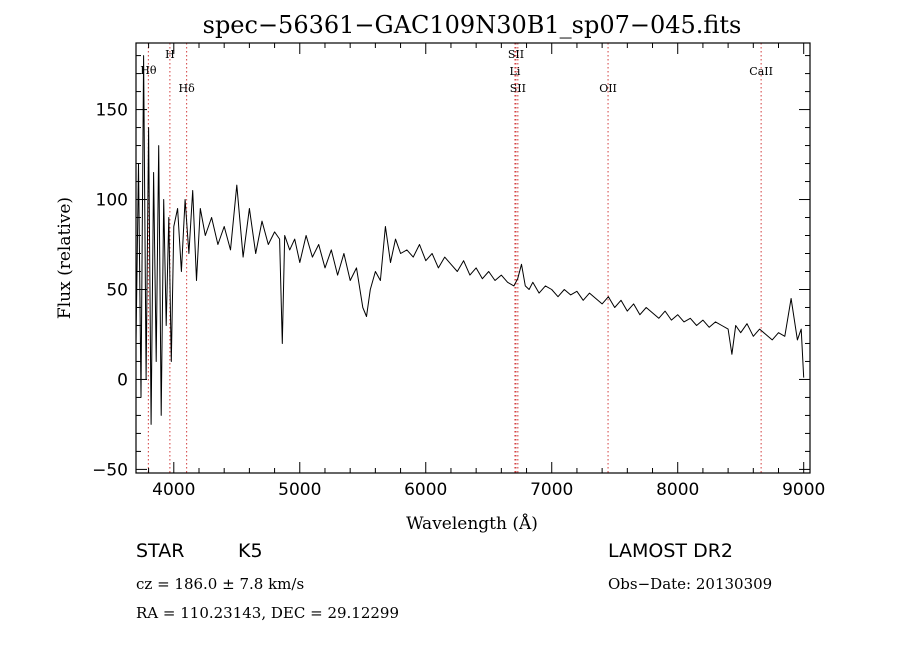 The height and width of the screenshot is (650, 900). I want to click on line-label: Hθ, so click(148, 70).